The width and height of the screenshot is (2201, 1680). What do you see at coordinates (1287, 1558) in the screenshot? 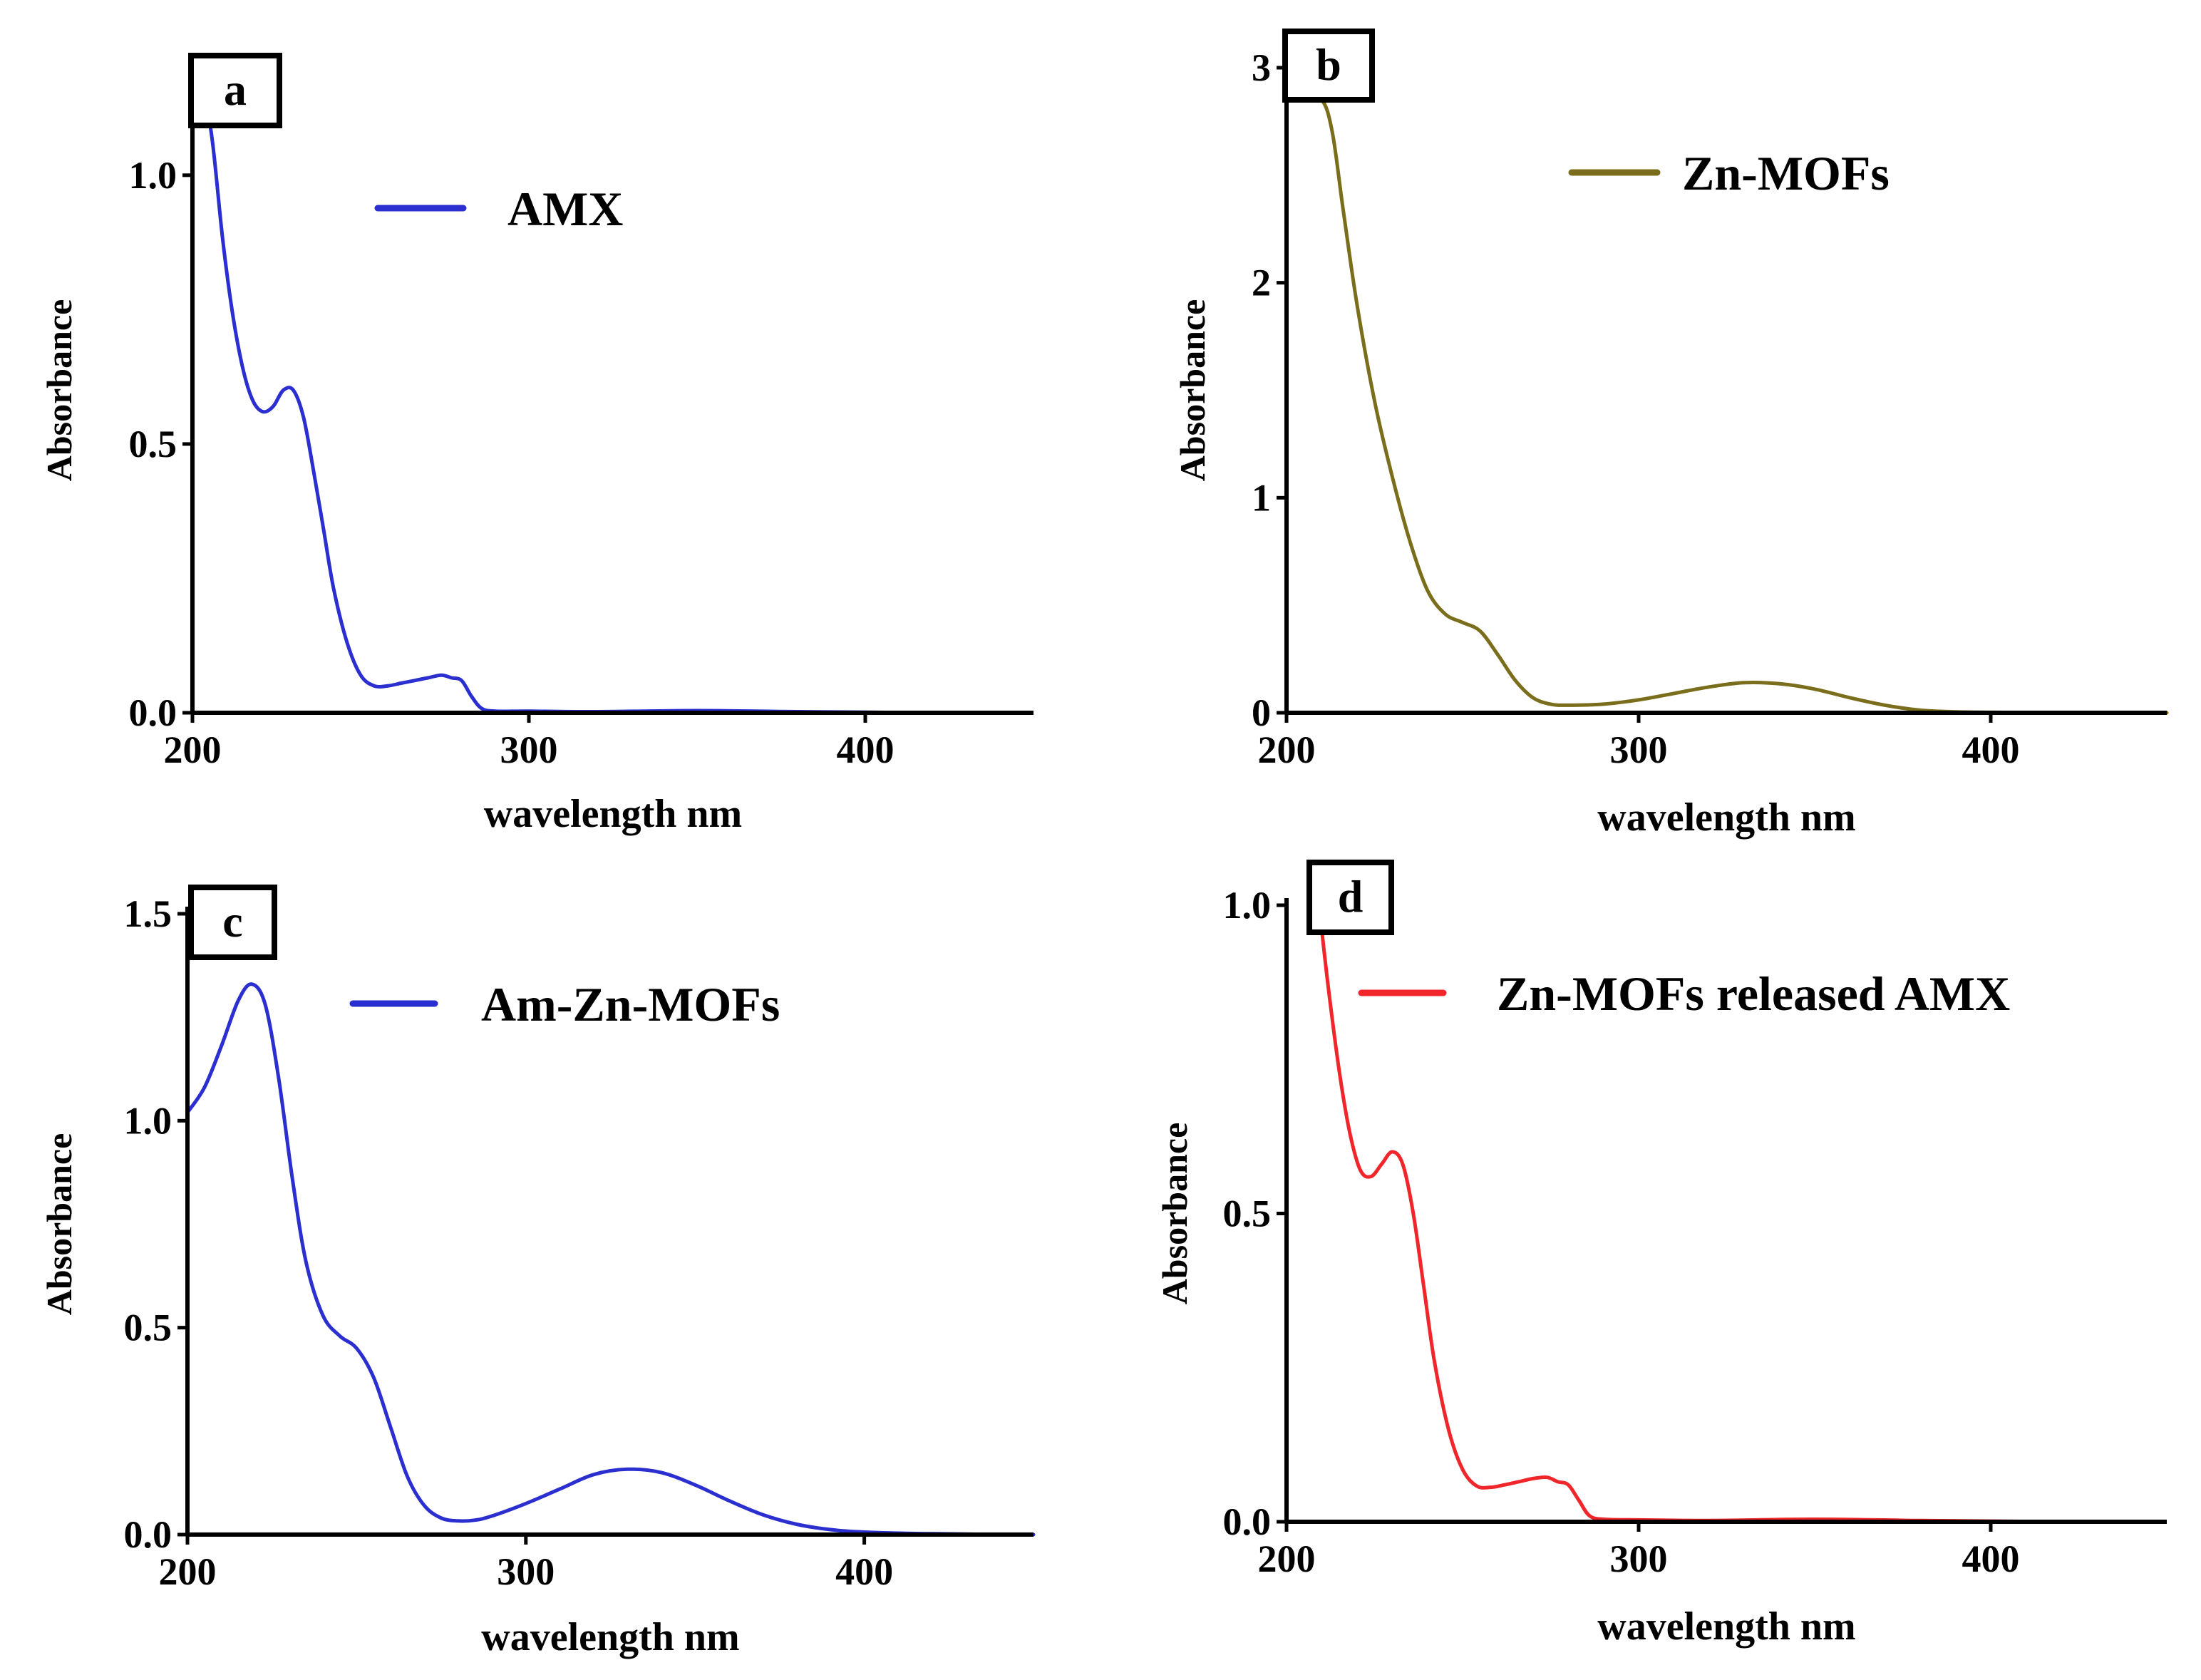
I see `x-tick-label-d-200: 200` at bounding box center [1287, 1558].